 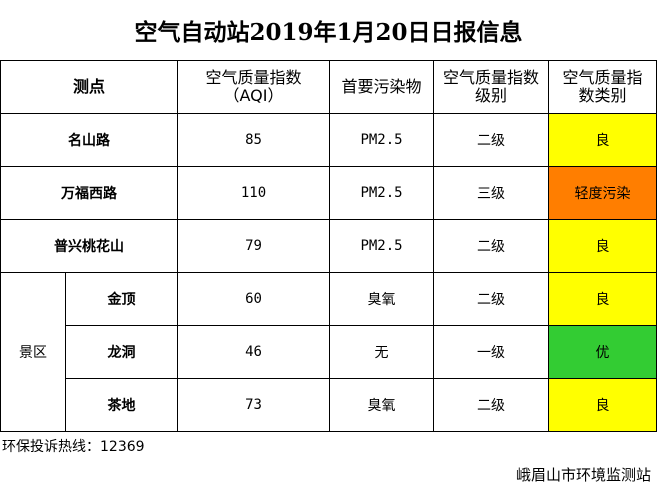 I want to click on scenic-area-label: 景区, so click(x=33, y=352).